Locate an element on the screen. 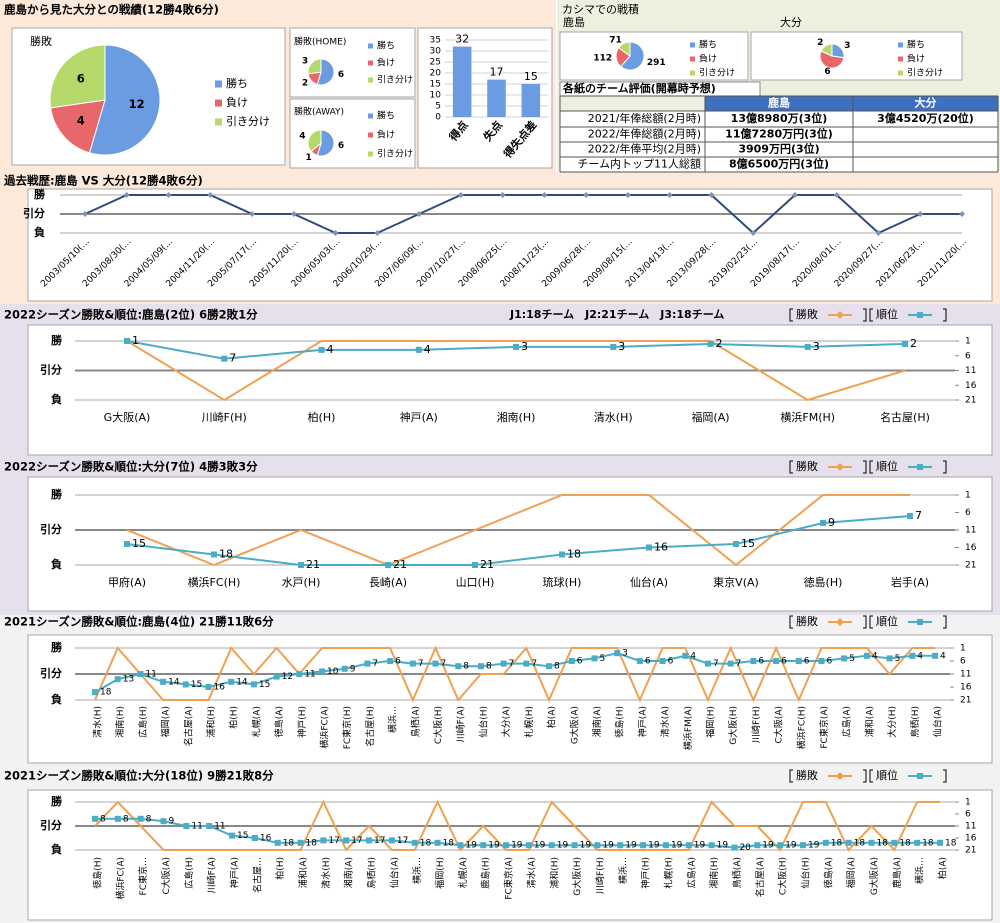  x-tick-label: C大阪(H) is located at coordinates (438, 725).